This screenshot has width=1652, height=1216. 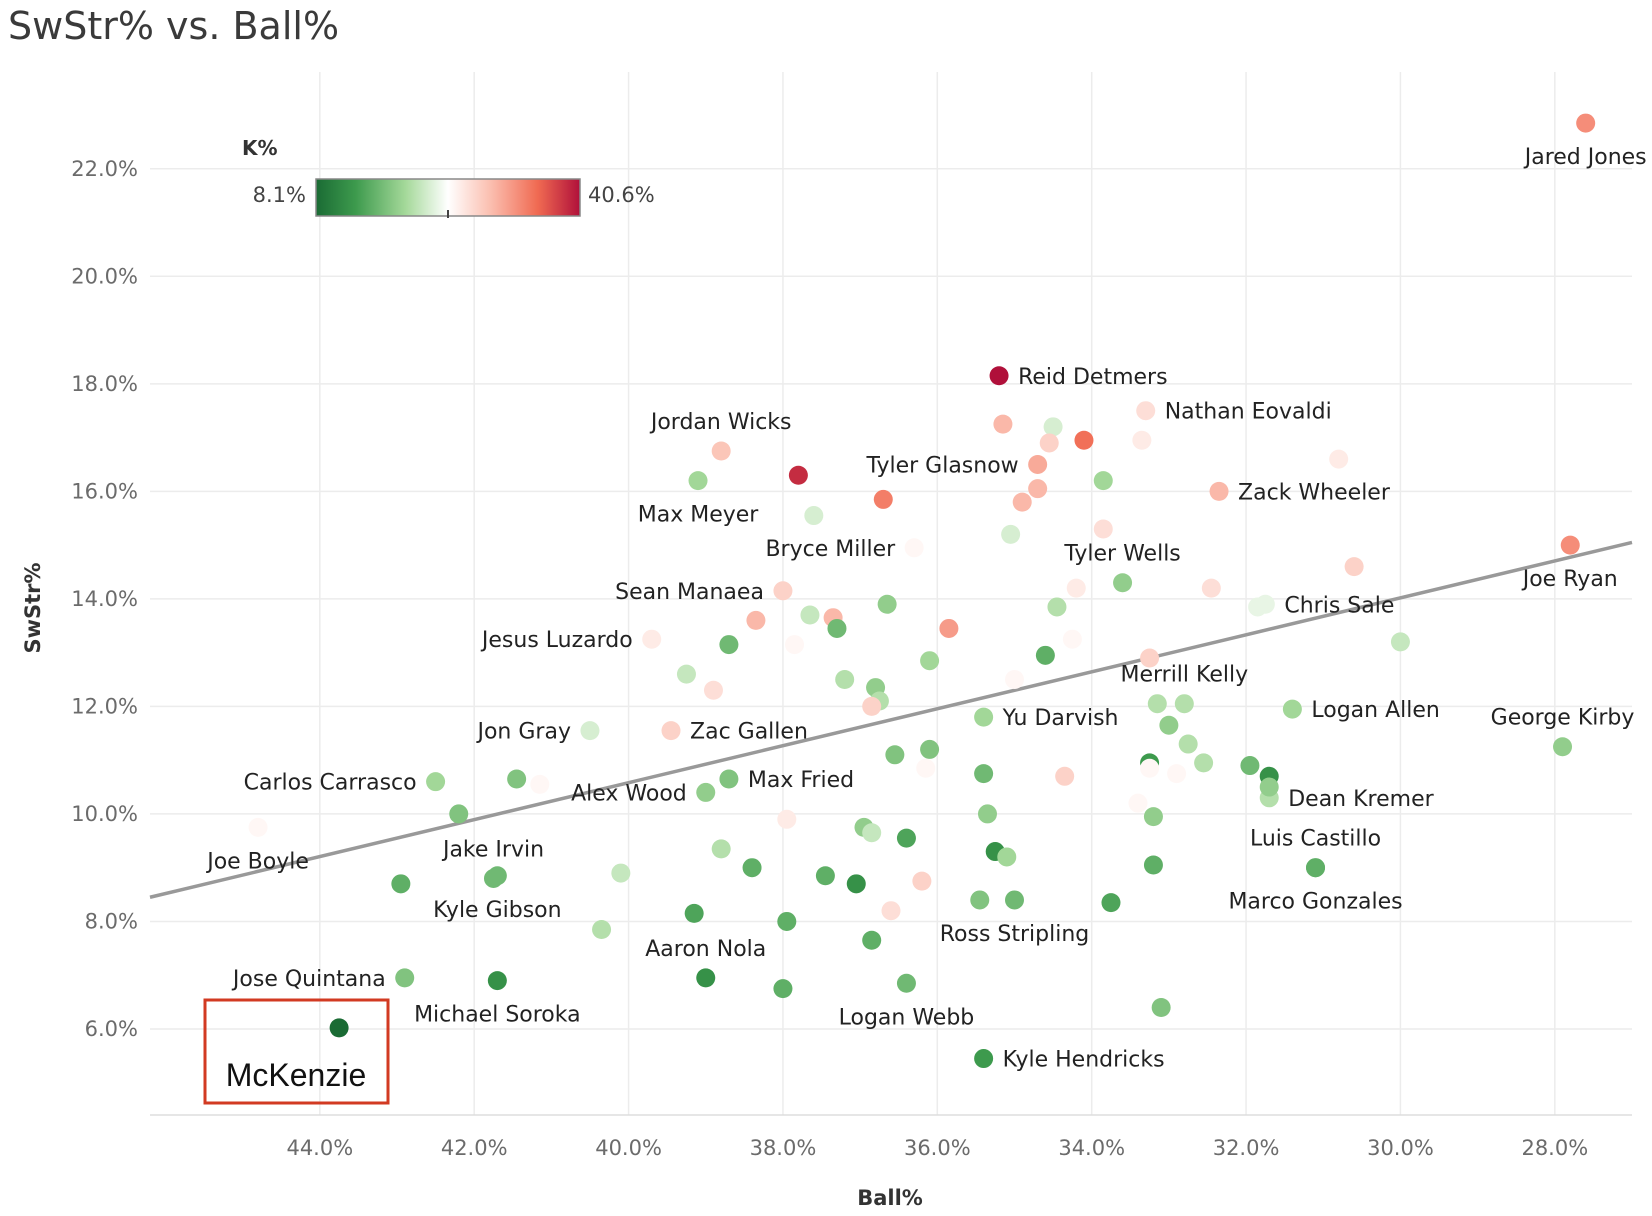 I want to click on x-tick-label: 28.0%, so click(x=1554, y=1148).